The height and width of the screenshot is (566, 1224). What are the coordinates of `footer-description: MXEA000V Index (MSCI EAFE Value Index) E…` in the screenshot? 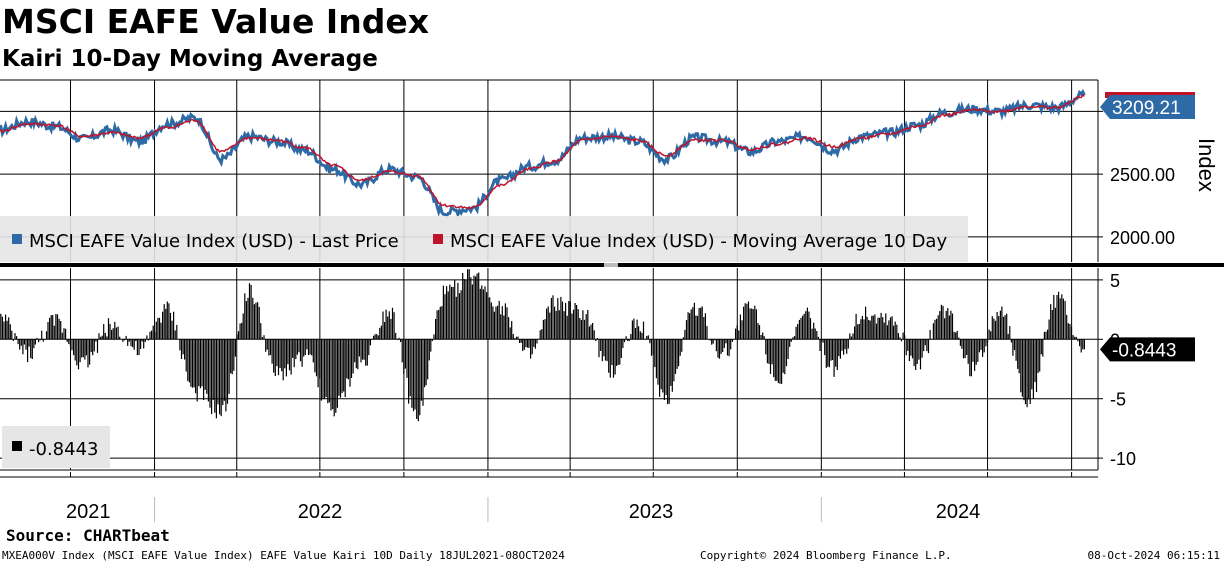 It's located at (283, 555).